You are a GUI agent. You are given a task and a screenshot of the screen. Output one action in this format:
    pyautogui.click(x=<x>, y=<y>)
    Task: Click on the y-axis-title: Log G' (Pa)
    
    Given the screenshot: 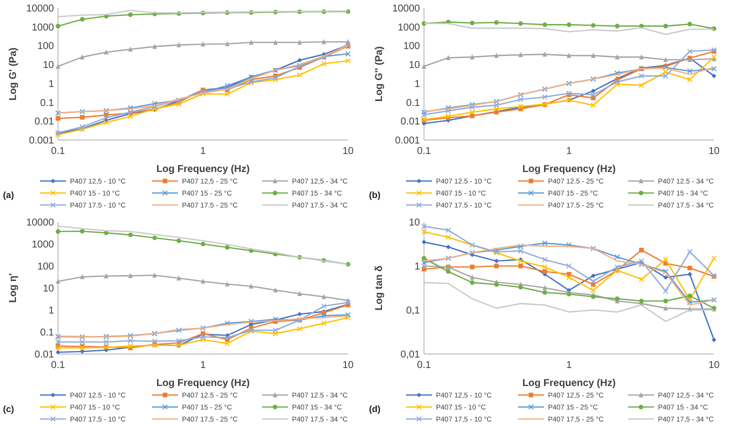 What is the action you would take?
    pyautogui.click(x=13, y=74)
    